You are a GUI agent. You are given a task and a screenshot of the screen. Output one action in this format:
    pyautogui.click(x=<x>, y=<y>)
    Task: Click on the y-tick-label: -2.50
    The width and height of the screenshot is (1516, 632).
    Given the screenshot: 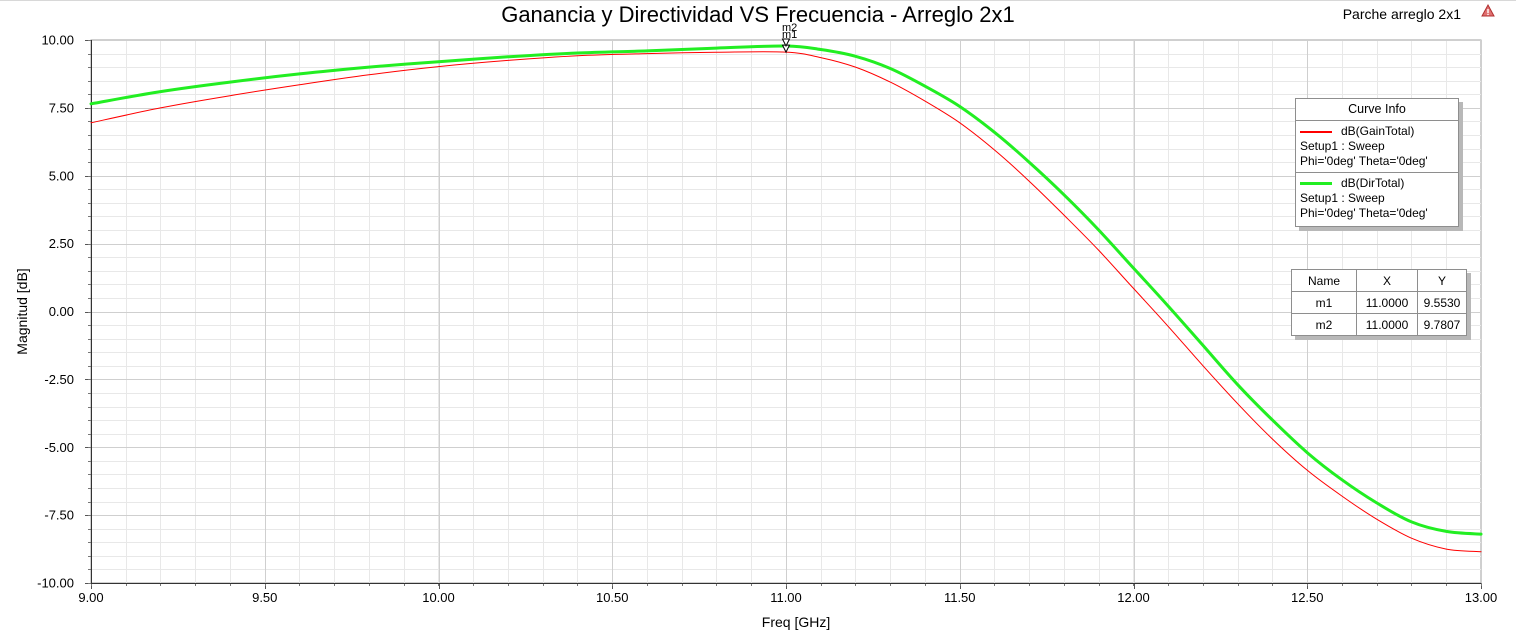 What is the action you would take?
    pyautogui.click(x=59, y=379)
    